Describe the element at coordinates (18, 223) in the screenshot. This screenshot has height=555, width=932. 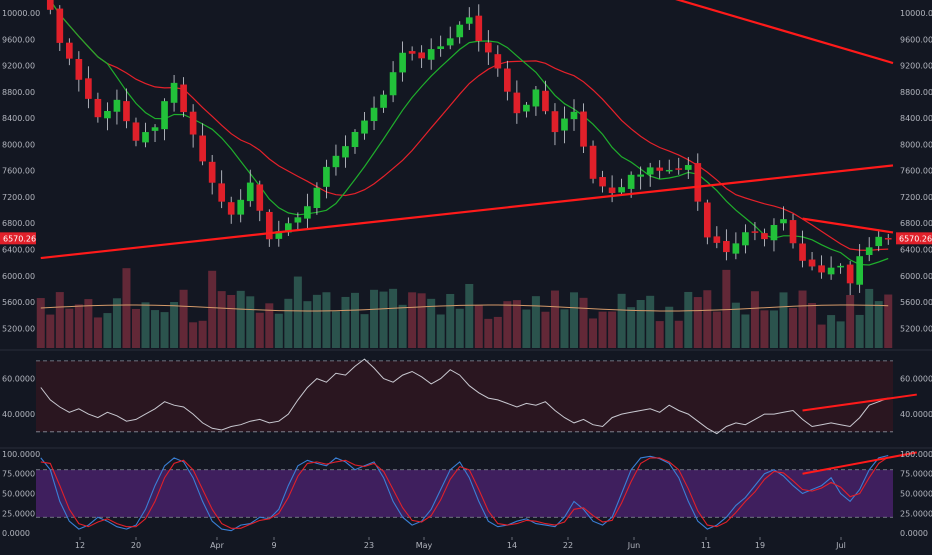
I see `y-tick-left: 6800.00` at that location.